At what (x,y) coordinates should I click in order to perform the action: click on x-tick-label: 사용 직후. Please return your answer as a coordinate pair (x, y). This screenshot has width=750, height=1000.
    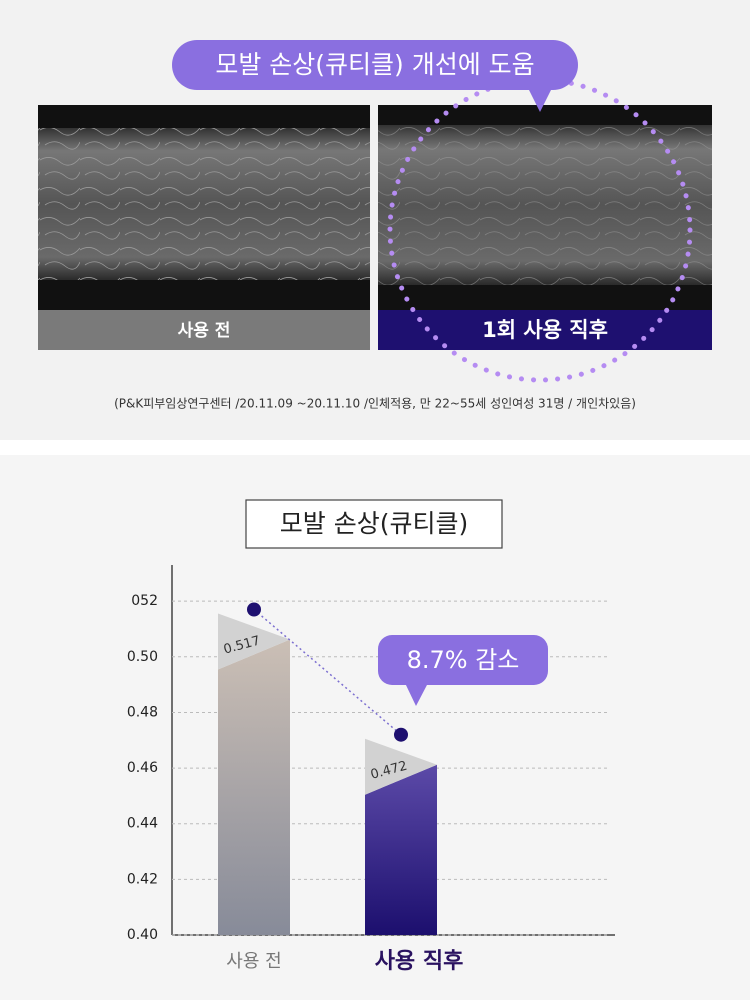
    Looking at the image, I should click on (419, 961).